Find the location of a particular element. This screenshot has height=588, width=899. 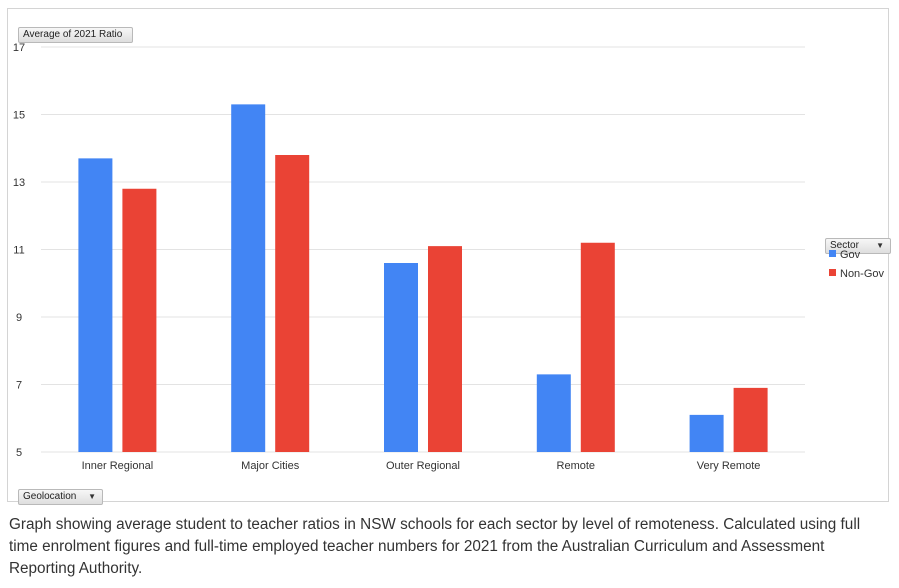

x-tick-label: Inner Regional is located at coordinates (118, 466).